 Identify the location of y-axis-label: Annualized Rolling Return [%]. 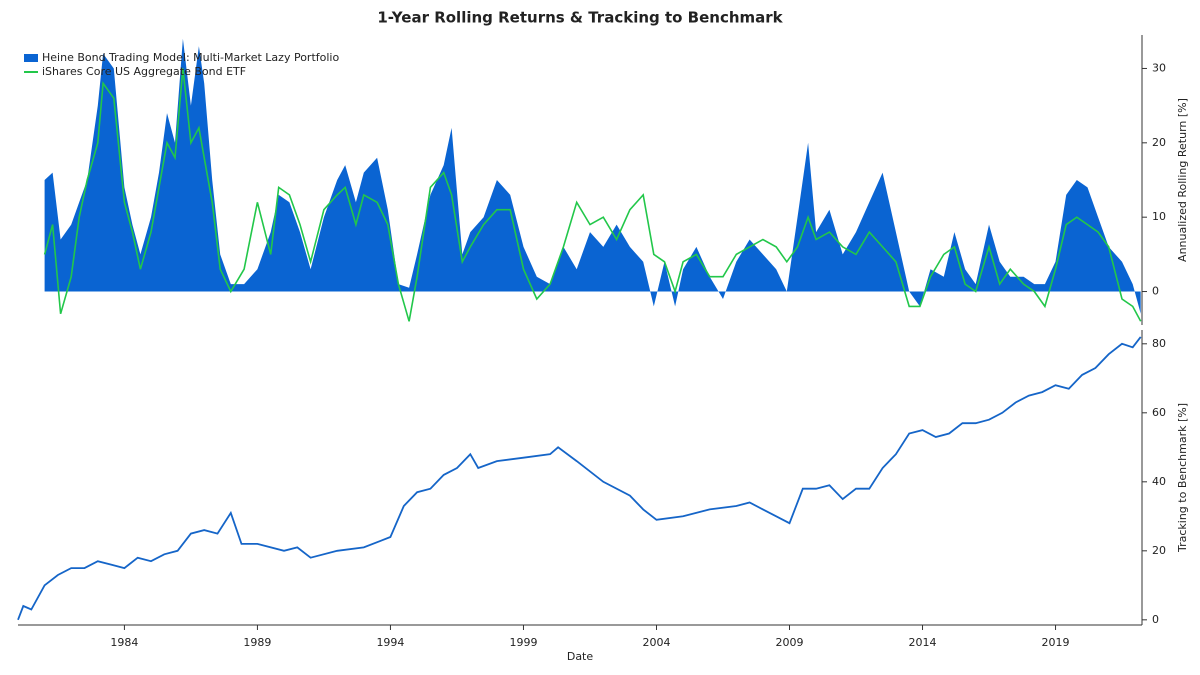
(1182, 180).